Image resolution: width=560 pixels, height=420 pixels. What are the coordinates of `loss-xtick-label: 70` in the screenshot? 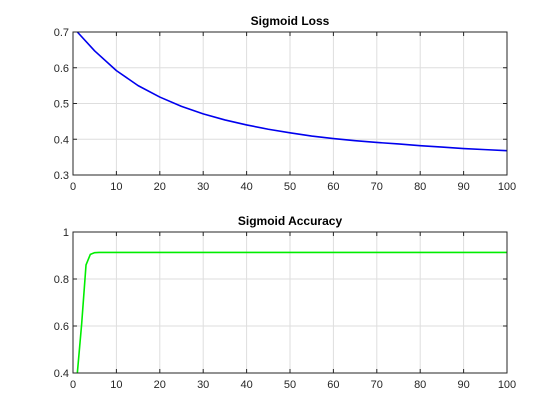 It's located at (377, 187).